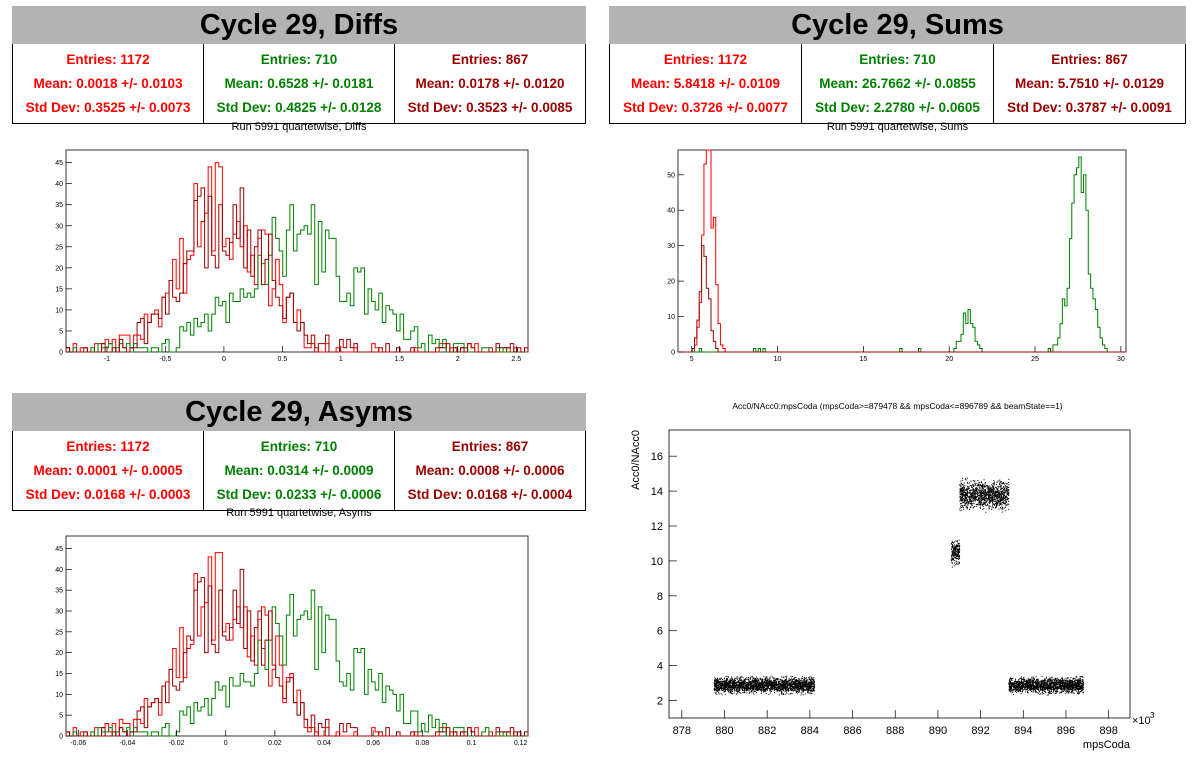 The width and height of the screenshot is (1196, 772). Describe the element at coordinates (299, 446) in the screenshot. I see `stat-entries: Entries: 710` at that location.